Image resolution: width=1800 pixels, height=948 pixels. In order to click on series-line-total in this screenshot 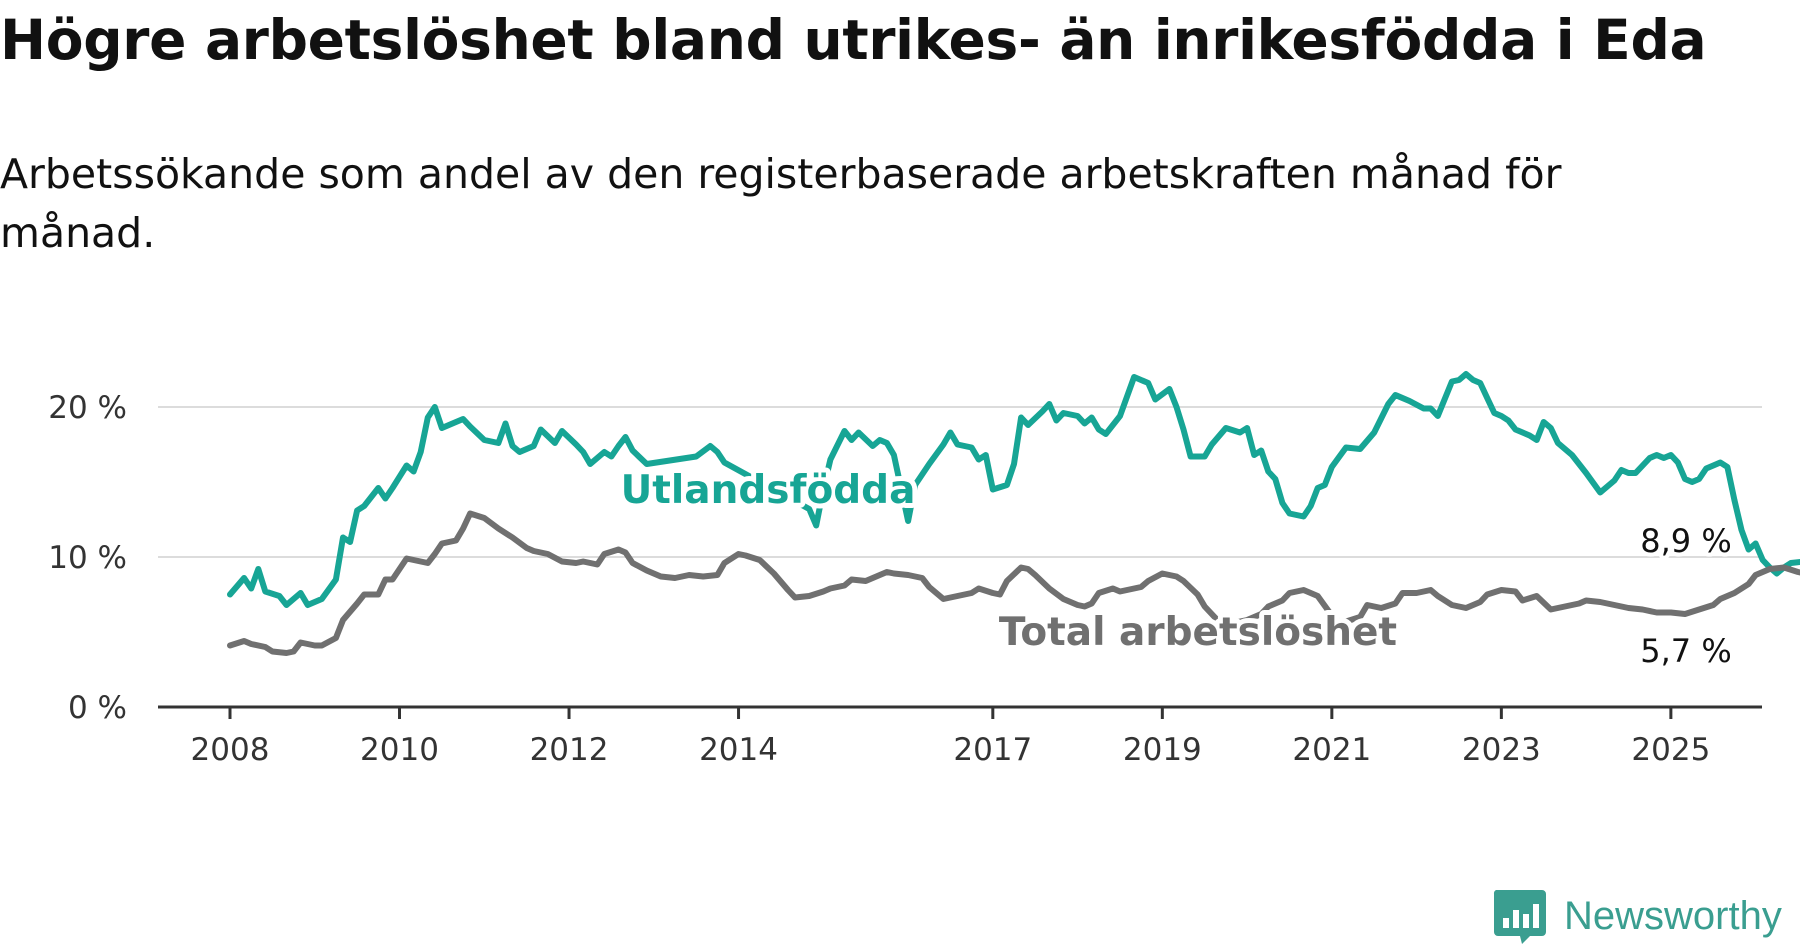, I will do `click(1013, 583)`.